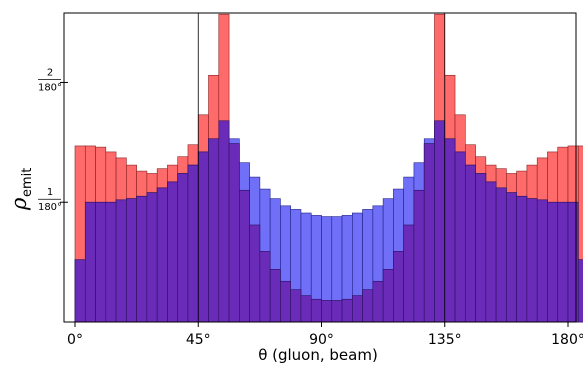  I want to click on x-tick-label-2: 90°, so click(321, 340).